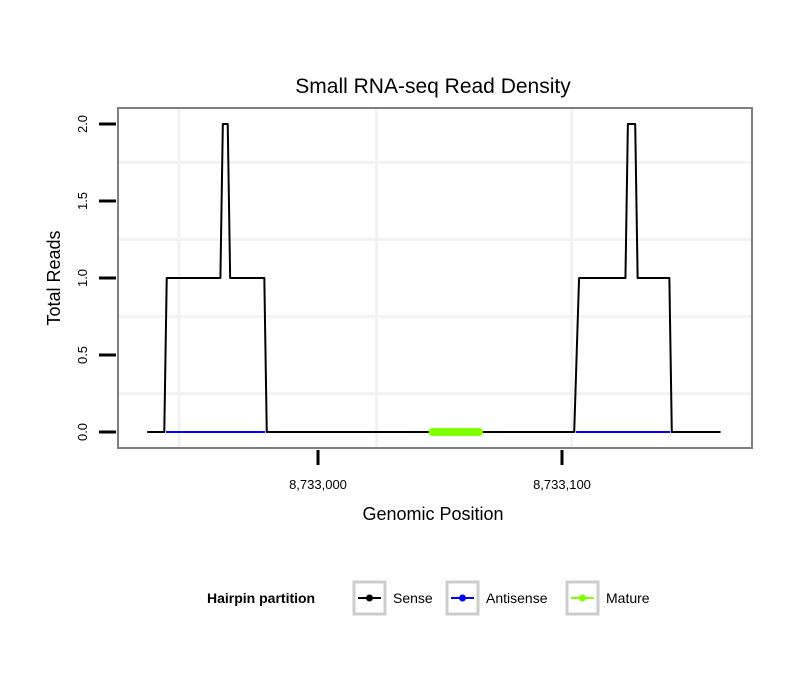 The width and height of the screenshot is (810, 690). What do you see at coordinates (261, 598) in the screenshot?
I see `legend-title: Hairpin partition` at bounding box center [261, 598].